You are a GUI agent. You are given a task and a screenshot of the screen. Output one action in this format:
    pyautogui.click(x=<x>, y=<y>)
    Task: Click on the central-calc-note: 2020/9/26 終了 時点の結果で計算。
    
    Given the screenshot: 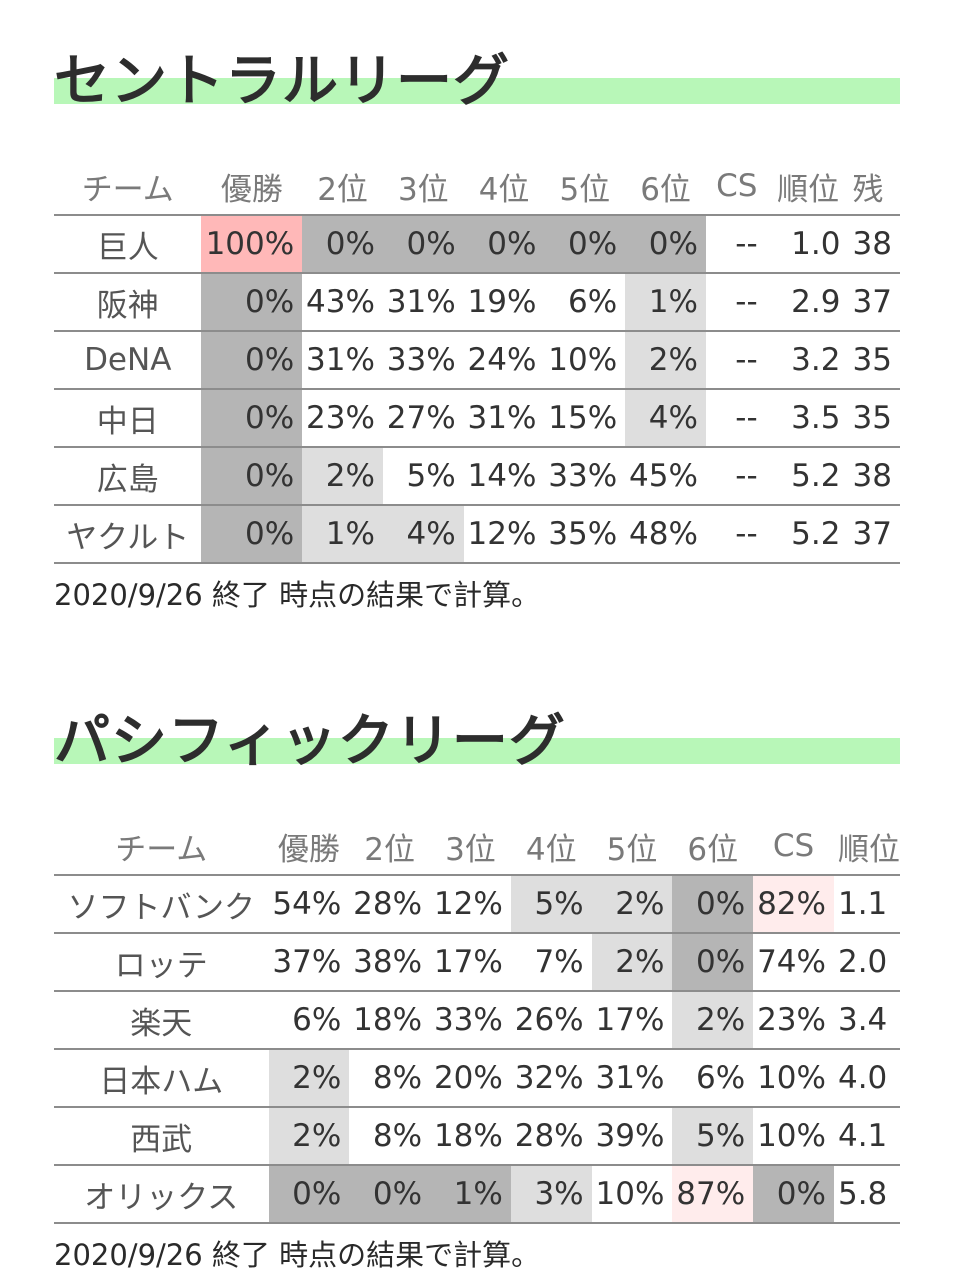 What is the action you would take?
    pyautogui.click(x=297, y=595)
    